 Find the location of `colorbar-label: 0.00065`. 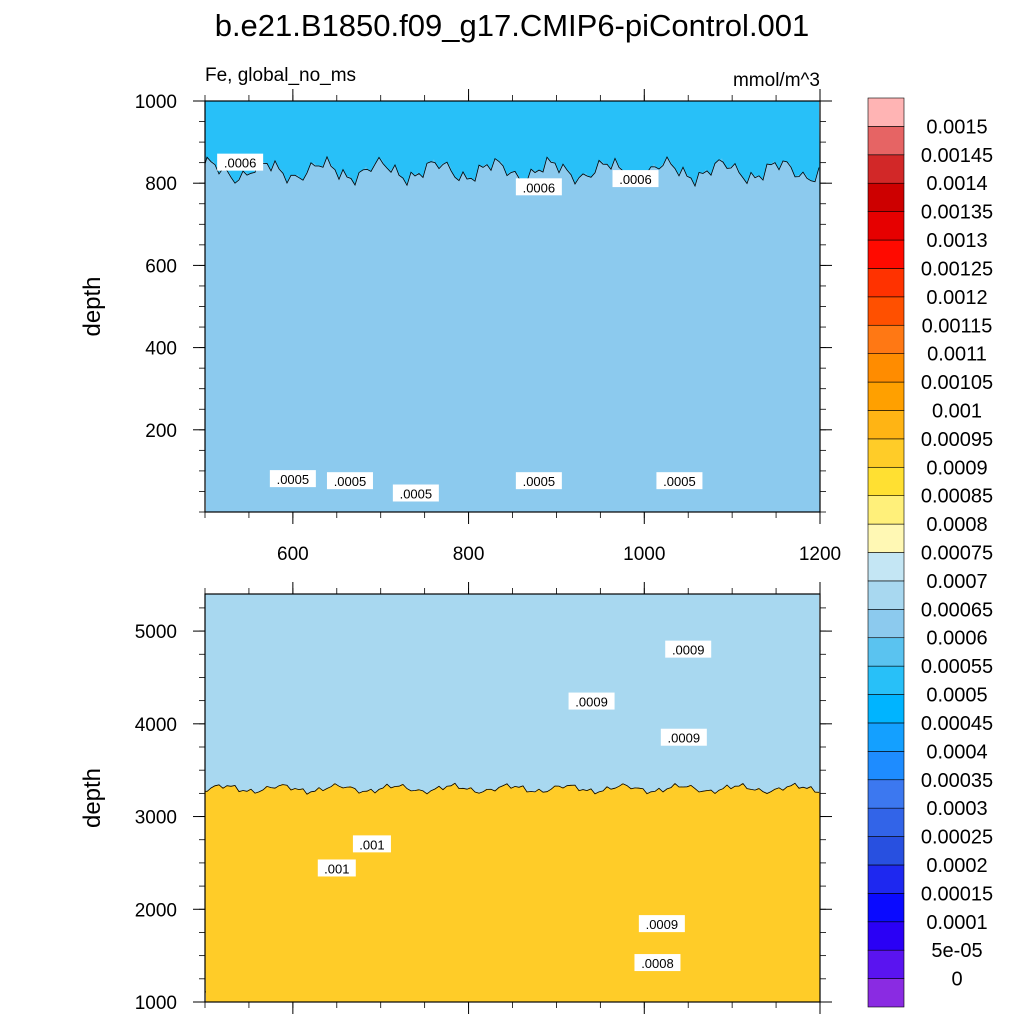

colorbar-label: 0.00065 is located at coordinates (957, 610).